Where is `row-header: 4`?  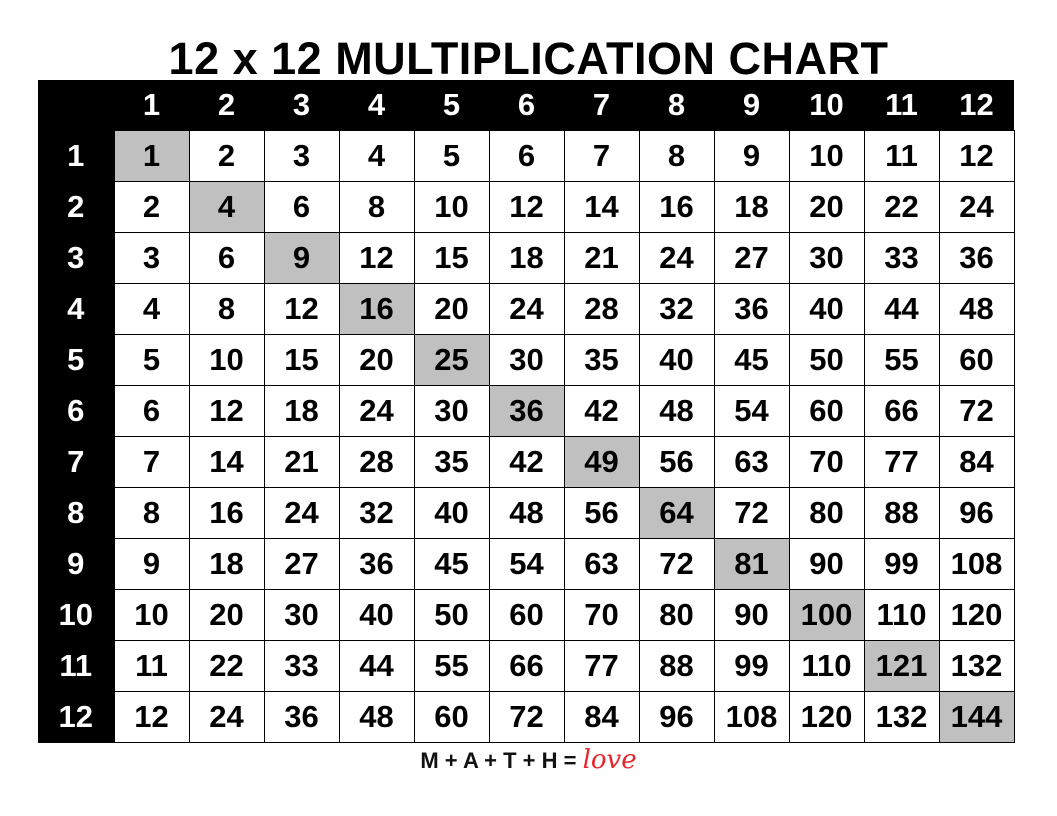
row-header: 4 is located at coordinates (76, 309).